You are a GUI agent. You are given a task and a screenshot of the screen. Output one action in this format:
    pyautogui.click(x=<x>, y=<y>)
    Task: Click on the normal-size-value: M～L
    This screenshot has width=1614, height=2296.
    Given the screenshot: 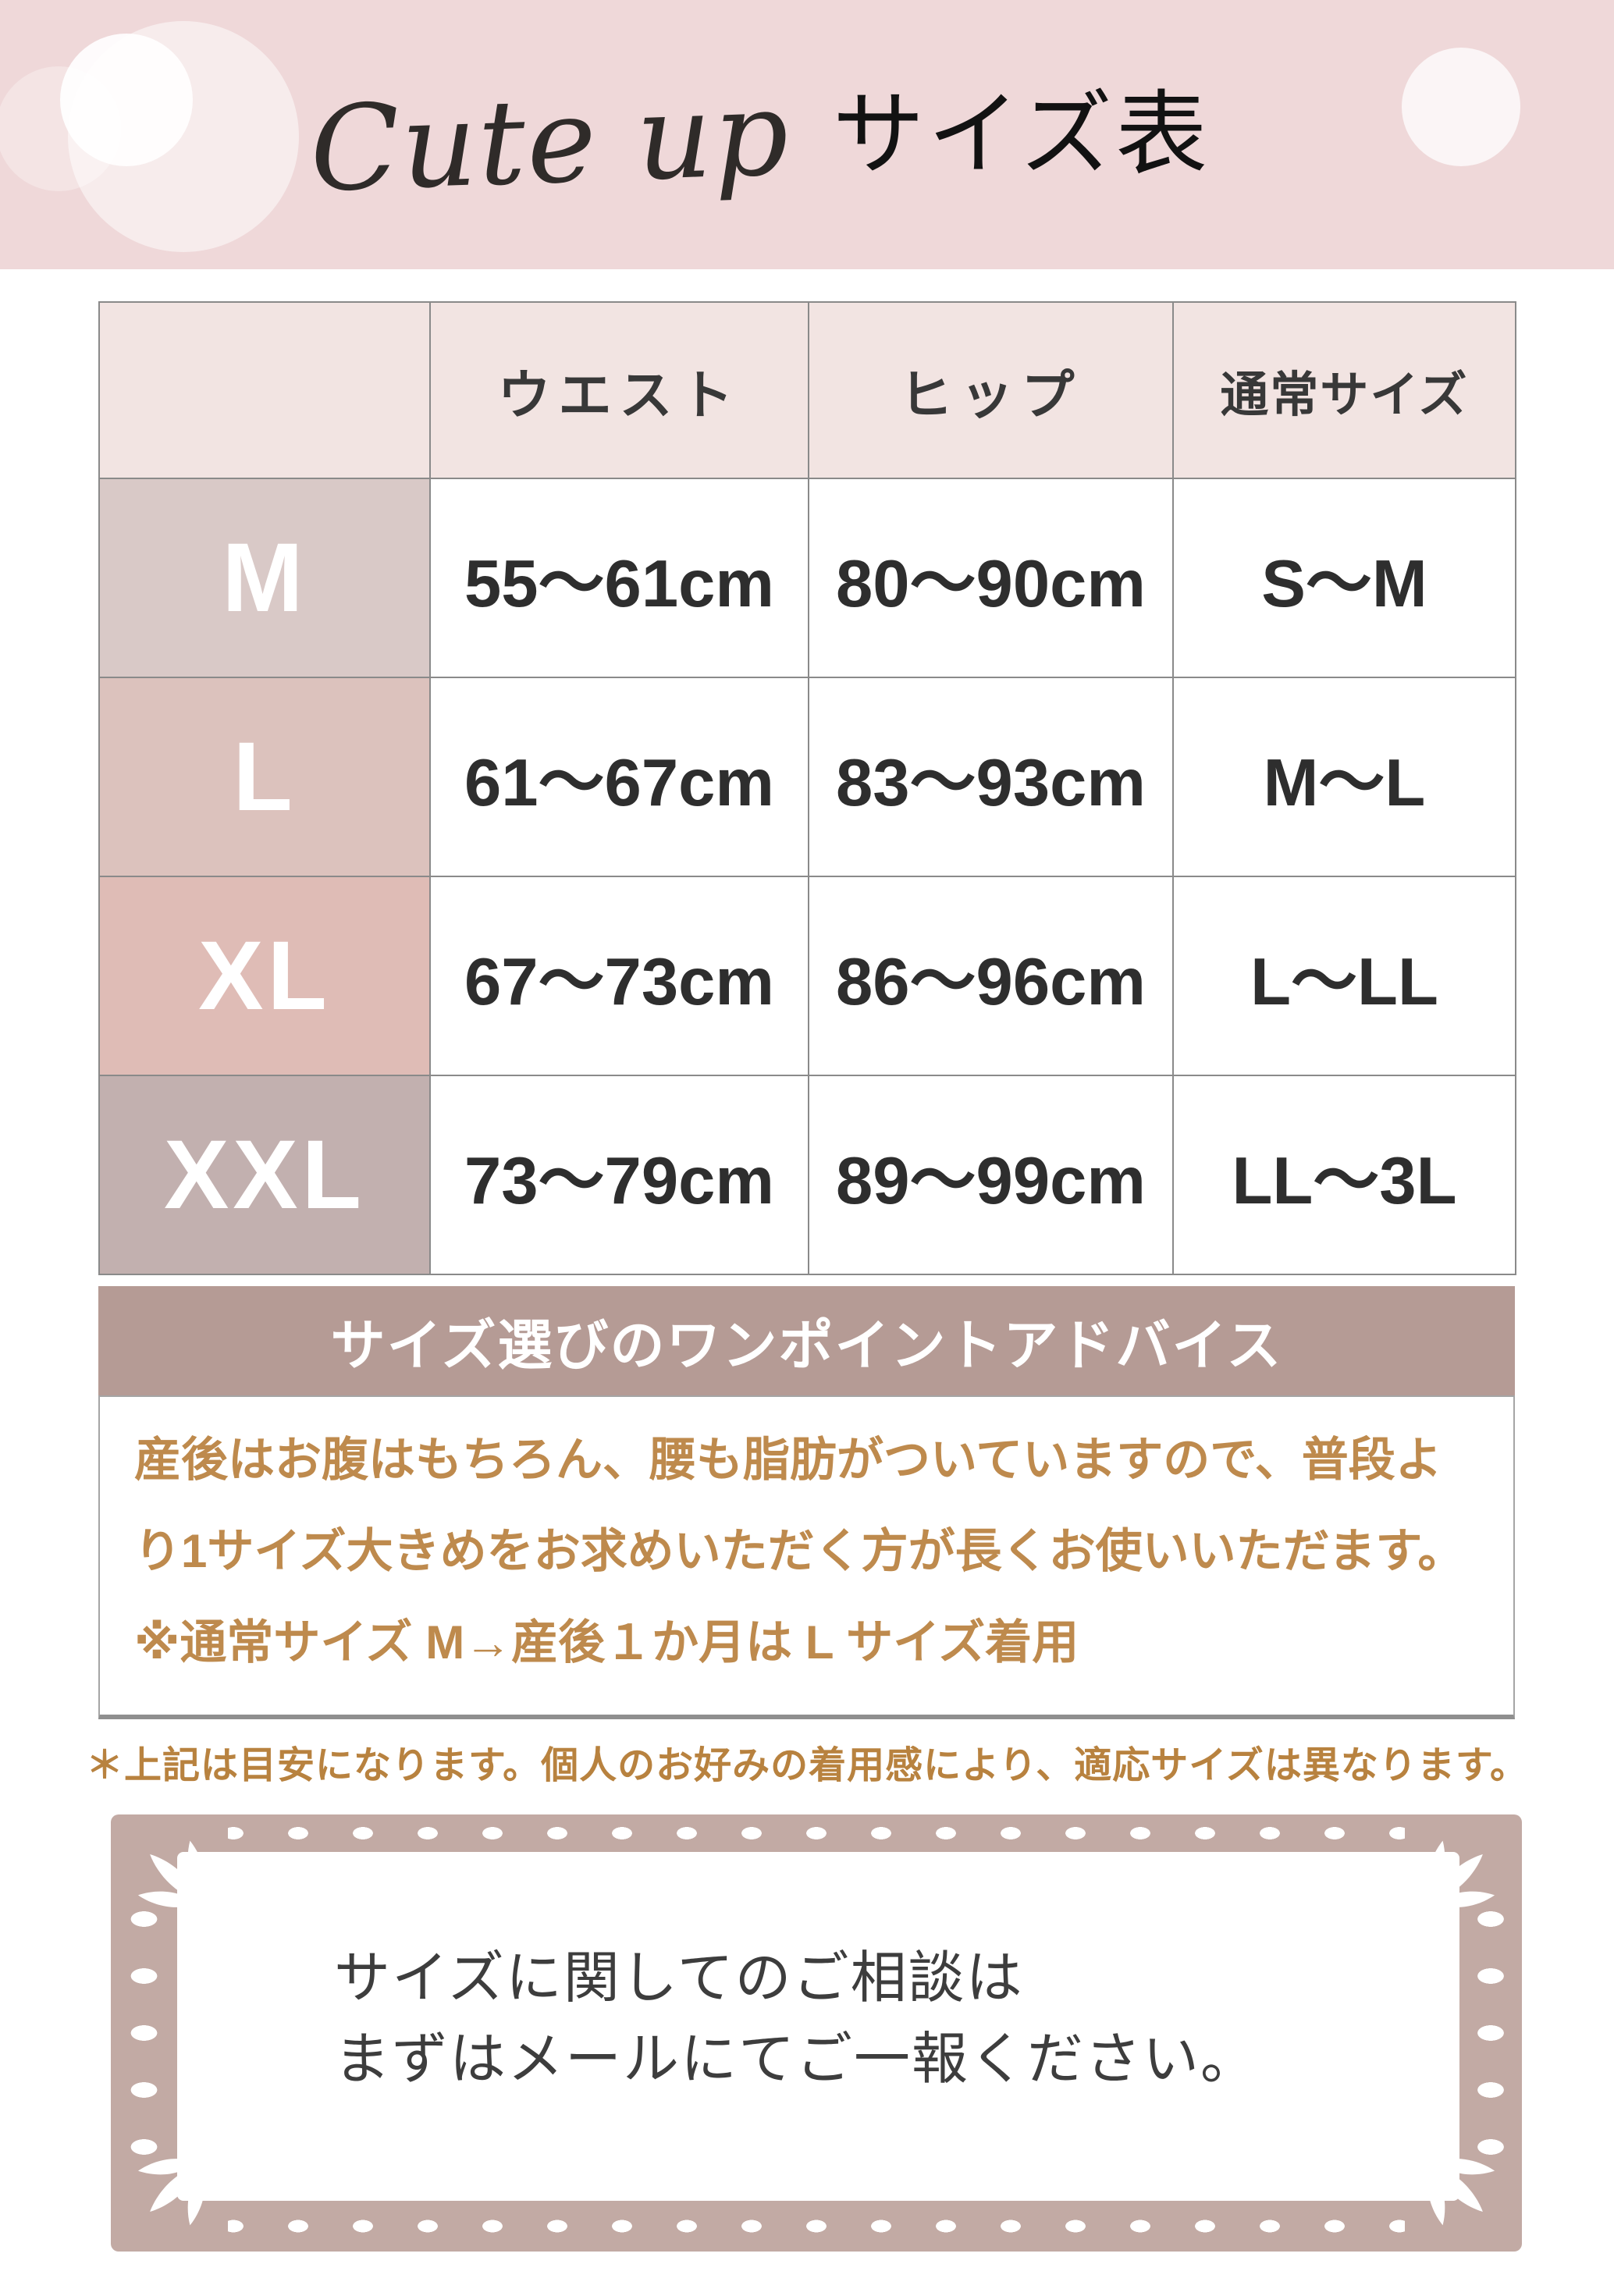 What is the action you would take?
    pyautogui.click(x=1344, y=777)
    